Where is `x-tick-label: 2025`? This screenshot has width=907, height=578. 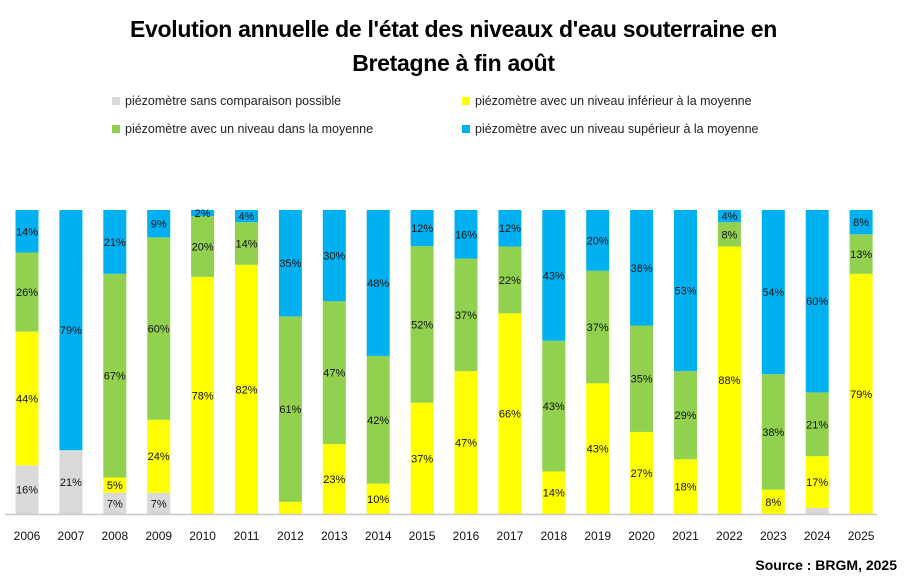 x-tick-label: 2025 is located at coordinates (861, 536).